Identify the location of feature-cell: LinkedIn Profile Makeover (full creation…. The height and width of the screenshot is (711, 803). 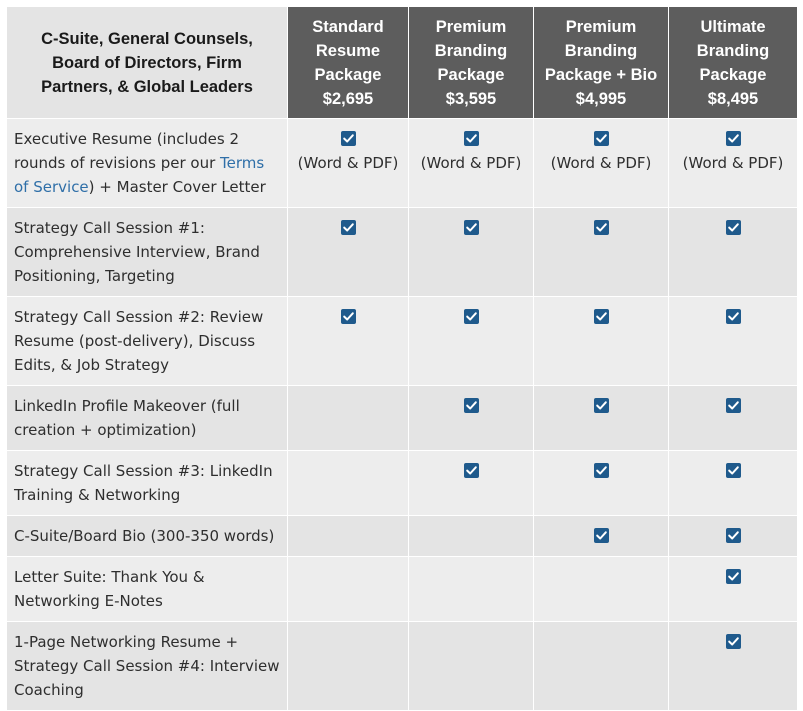
(147, 418).